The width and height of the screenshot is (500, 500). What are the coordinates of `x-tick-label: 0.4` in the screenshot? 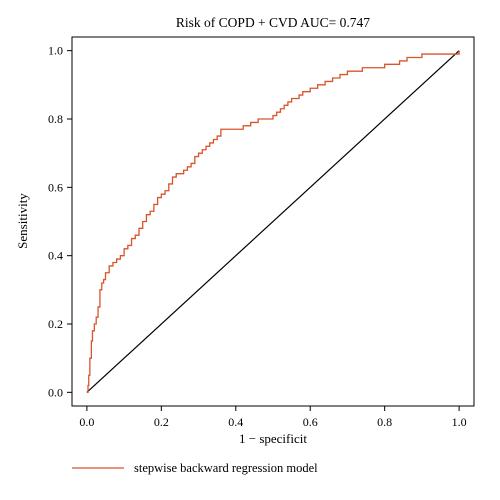 It's located at (235, 422).